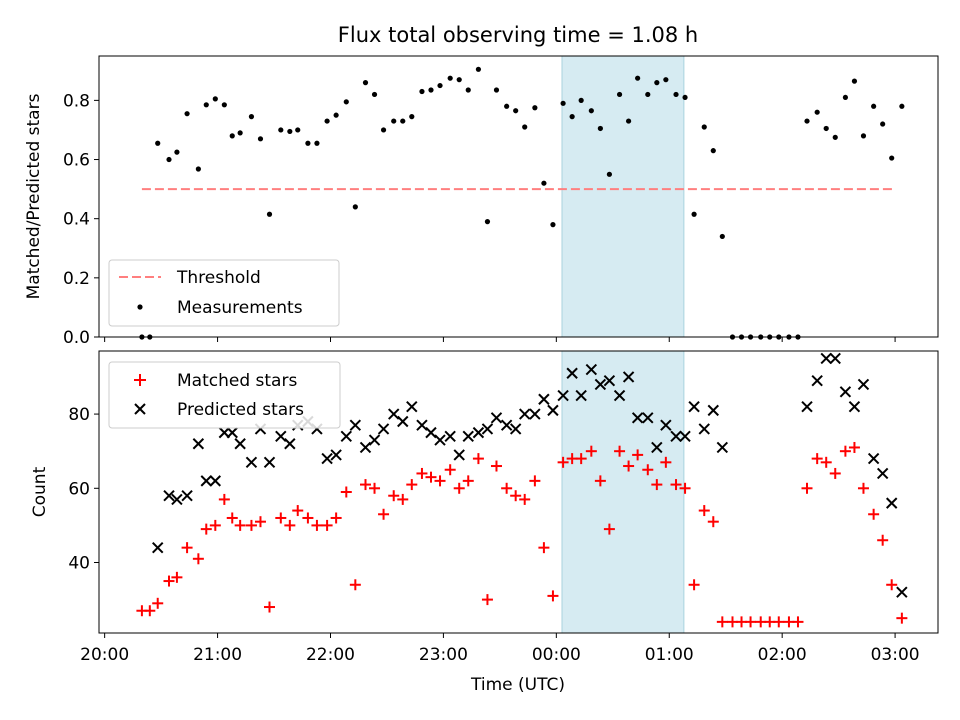  Describe the element at coordinates (895, 655) in the screenshot. I see `x-tick-label: 03:00` at that location.